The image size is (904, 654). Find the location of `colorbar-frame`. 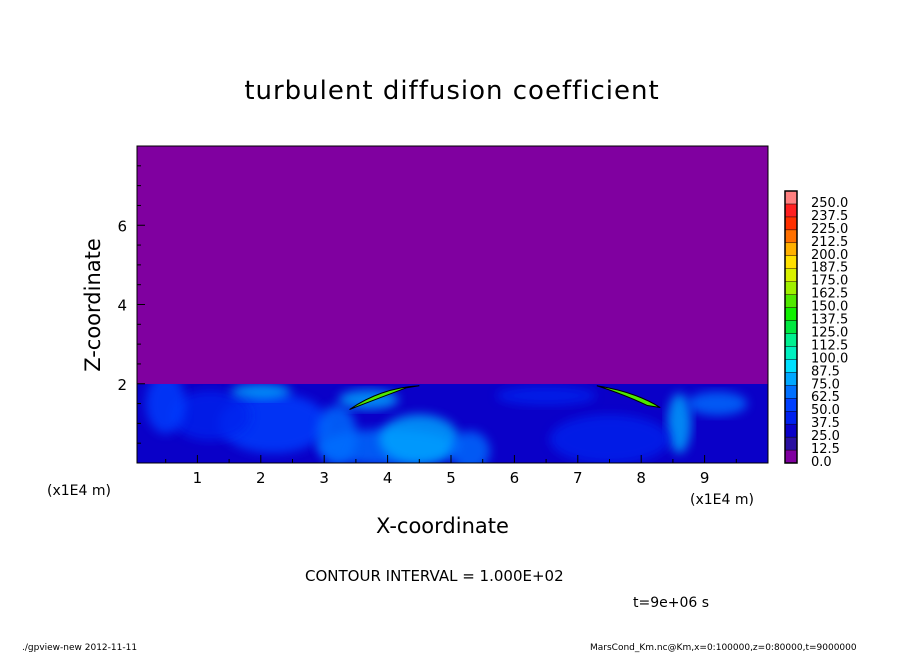

colorbar-frame is located at coordinates (791, 327).